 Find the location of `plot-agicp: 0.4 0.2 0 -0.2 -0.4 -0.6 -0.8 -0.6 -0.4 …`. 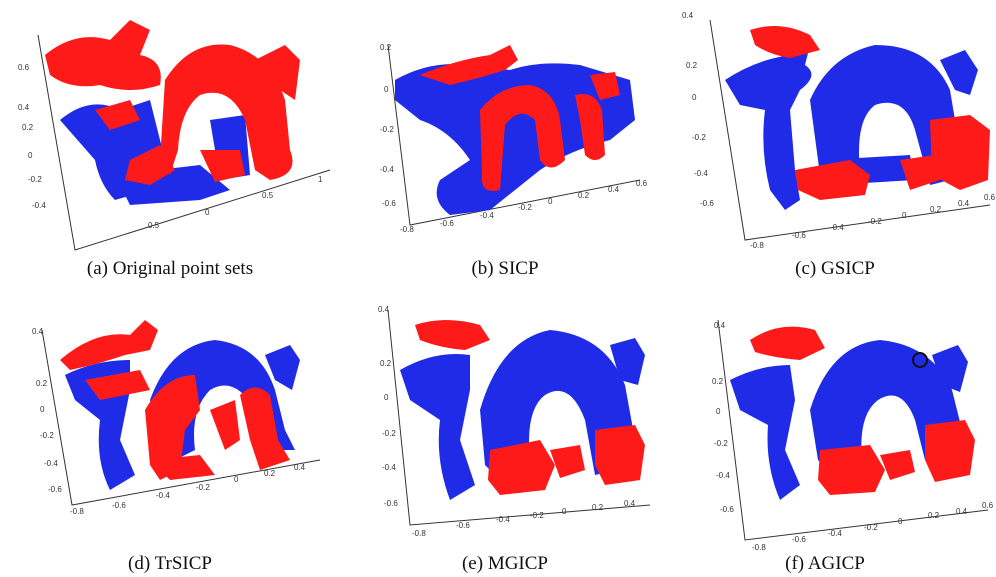

plot-agicp: 0.4 0.2 0 -0.2 -0.4 -0.6 -0.8 -0.6 -0.4 … is located at coordinates (833, 425).